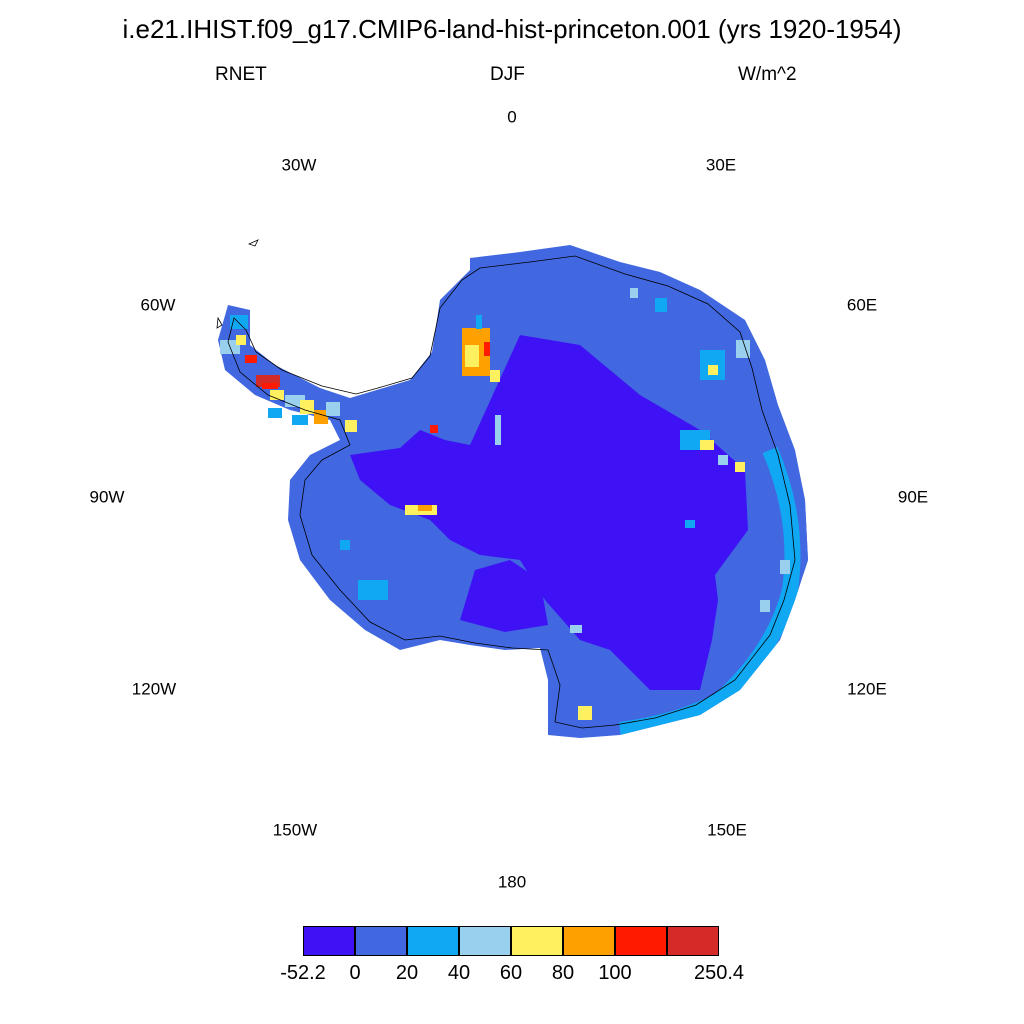 The height and width of the screenshot is (1024, 1024). Describe the element at coordinates (507, 74) in the screenshot. I see `season-label: DJF` at that location.